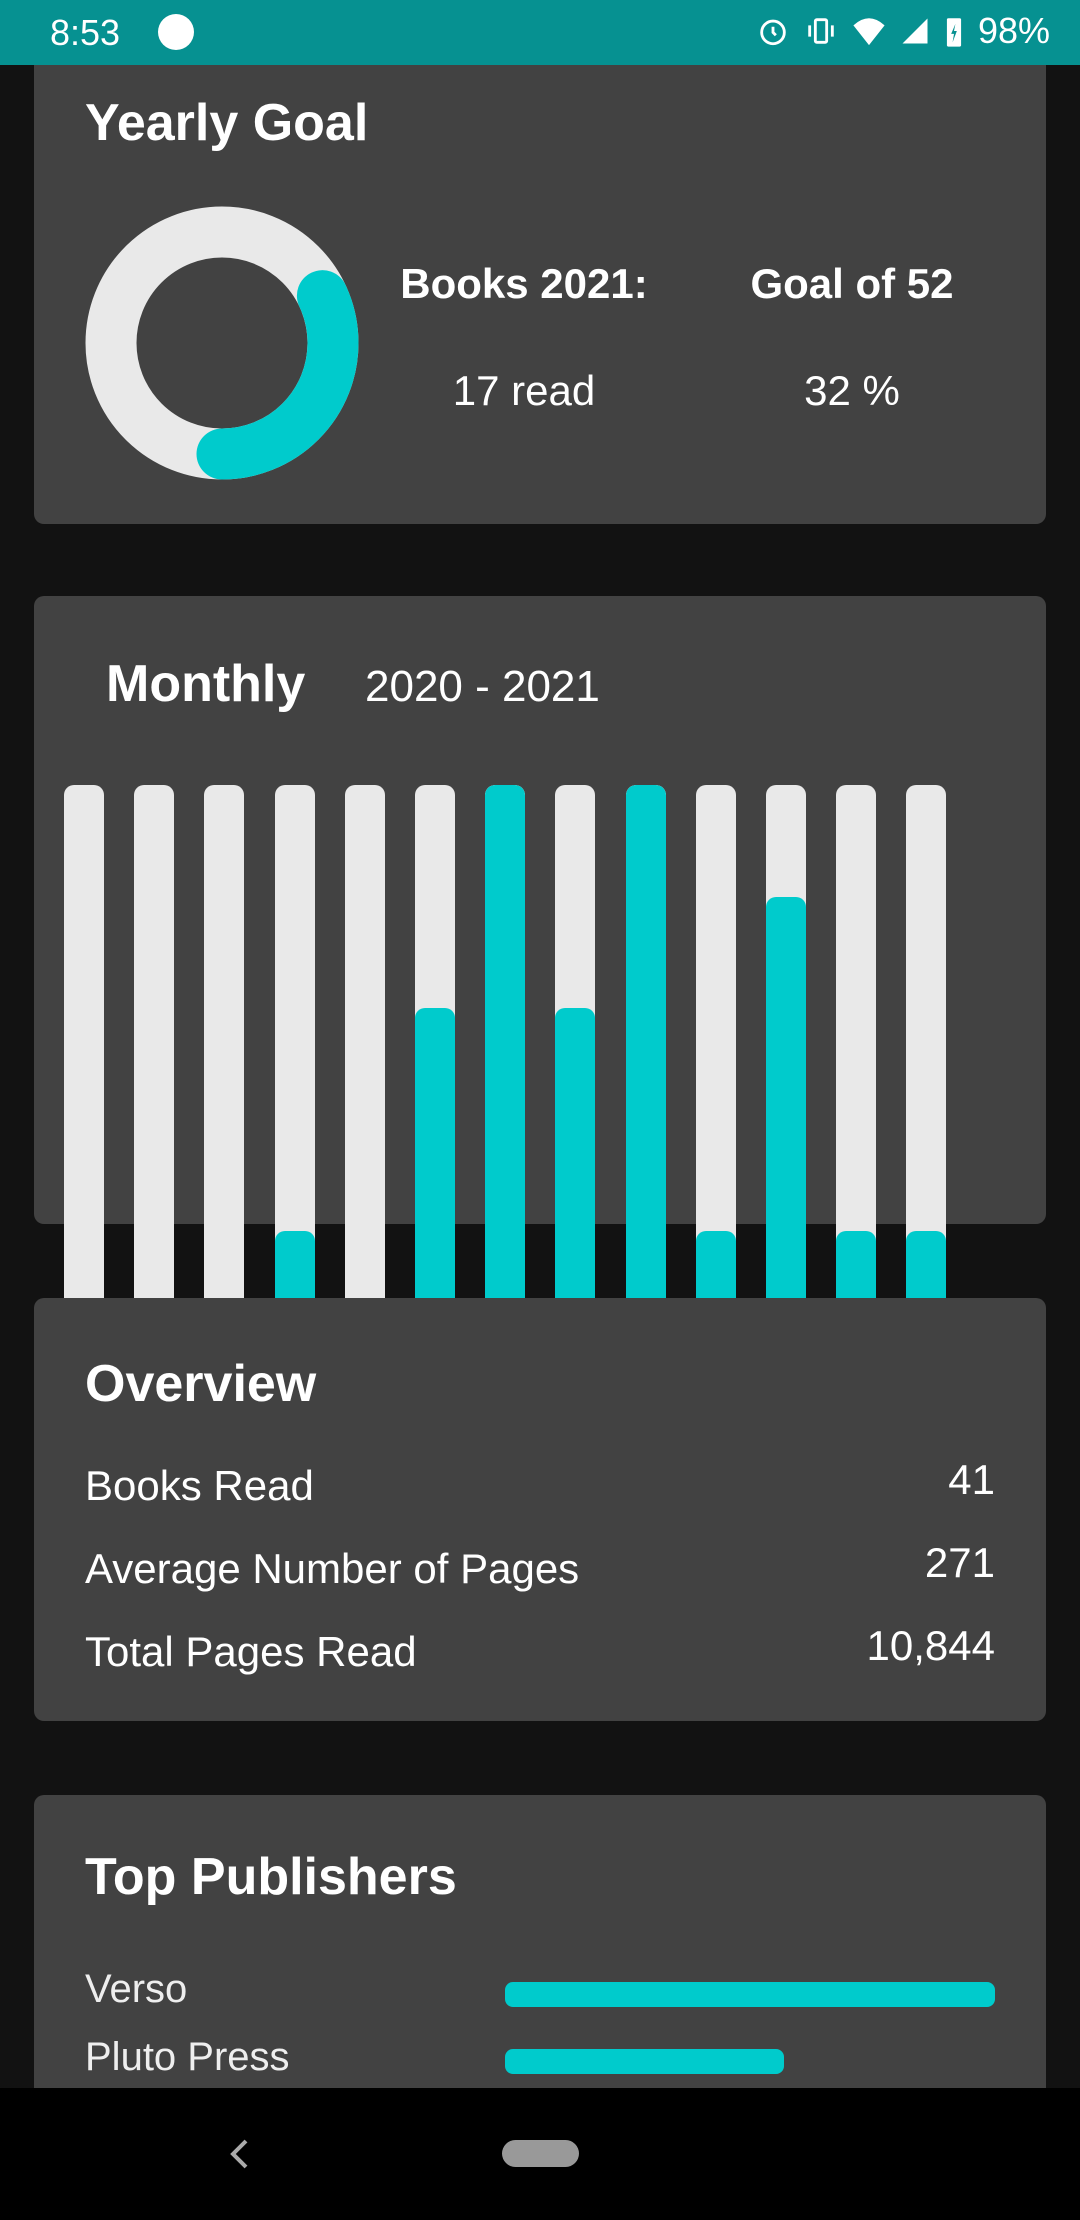 The width and height of the screenshot is (1080, 2220). What do you see at coordinates (136, 1989) in the screenshot?
I see `publisher-name: Verso` at bounding box center [136, 1989].